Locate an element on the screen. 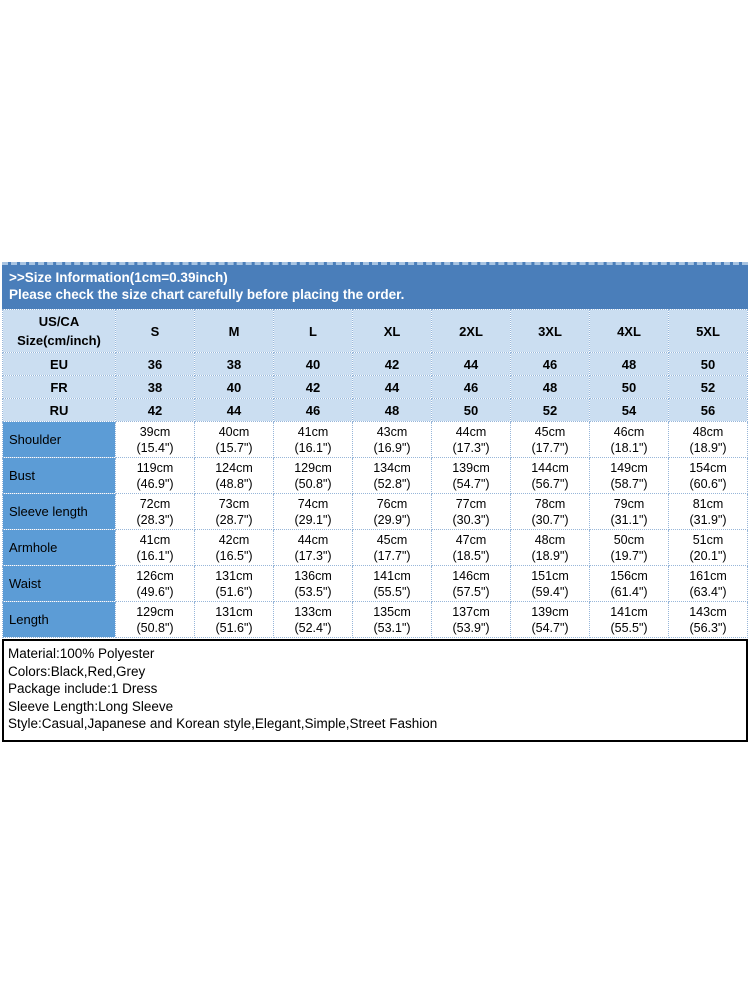 The image size is (750, 1000). value-inch: (58.7") is located at coordinates (629, 483).